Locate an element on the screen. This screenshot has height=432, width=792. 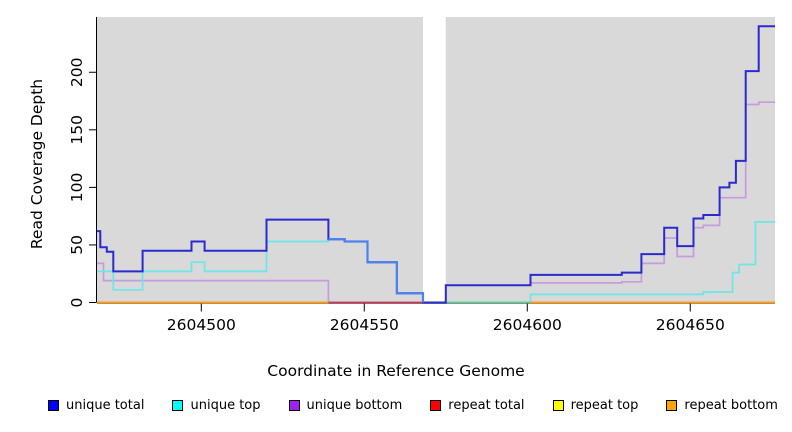
legend-label-unique-total: unique total is located at coordinates (105, 405).